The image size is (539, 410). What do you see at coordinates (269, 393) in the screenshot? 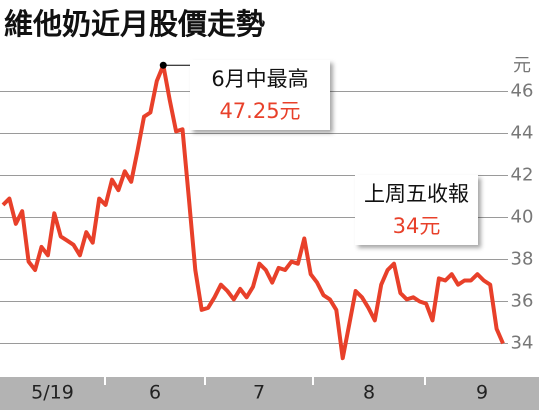
I see `x-axis-band` at bounding box center [269, 393].